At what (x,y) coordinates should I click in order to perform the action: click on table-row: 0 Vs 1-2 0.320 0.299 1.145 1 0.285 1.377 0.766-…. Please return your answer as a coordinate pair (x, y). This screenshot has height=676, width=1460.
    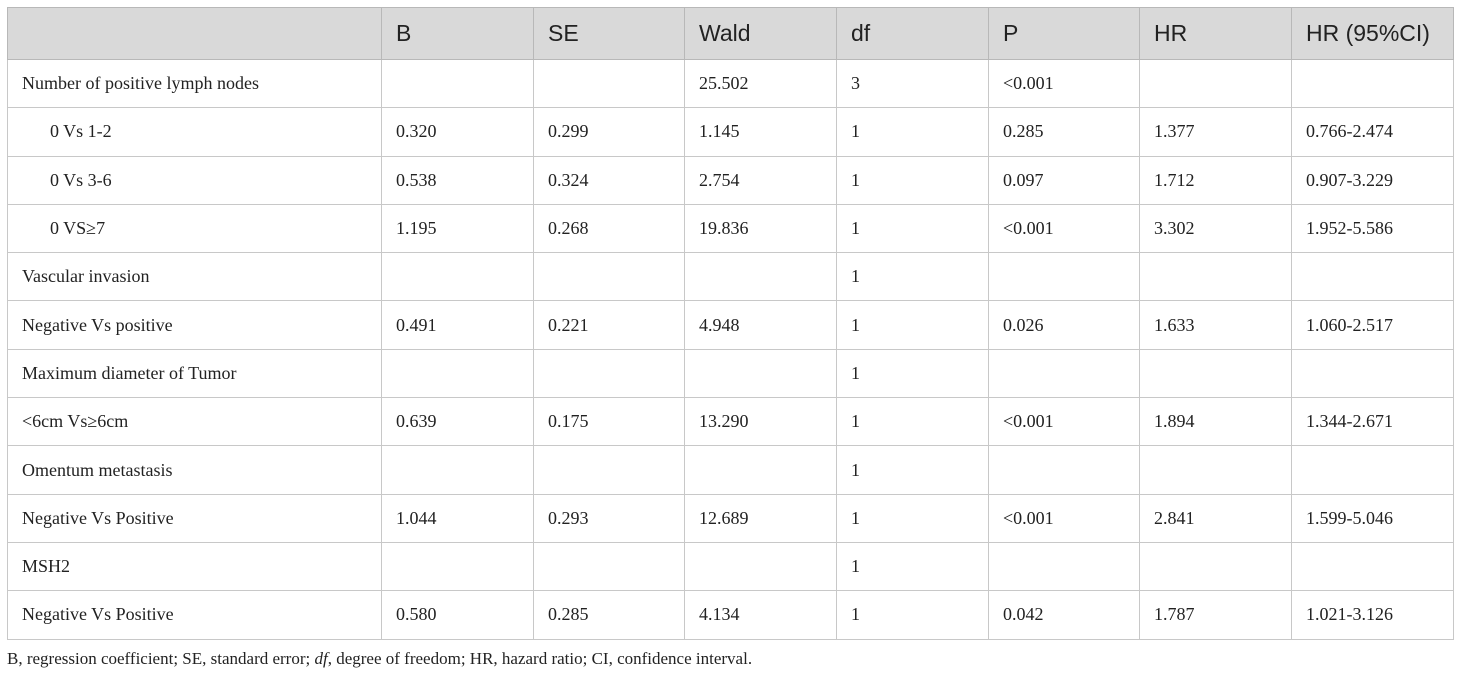
    Looking at the image, I should click on (730, 132).